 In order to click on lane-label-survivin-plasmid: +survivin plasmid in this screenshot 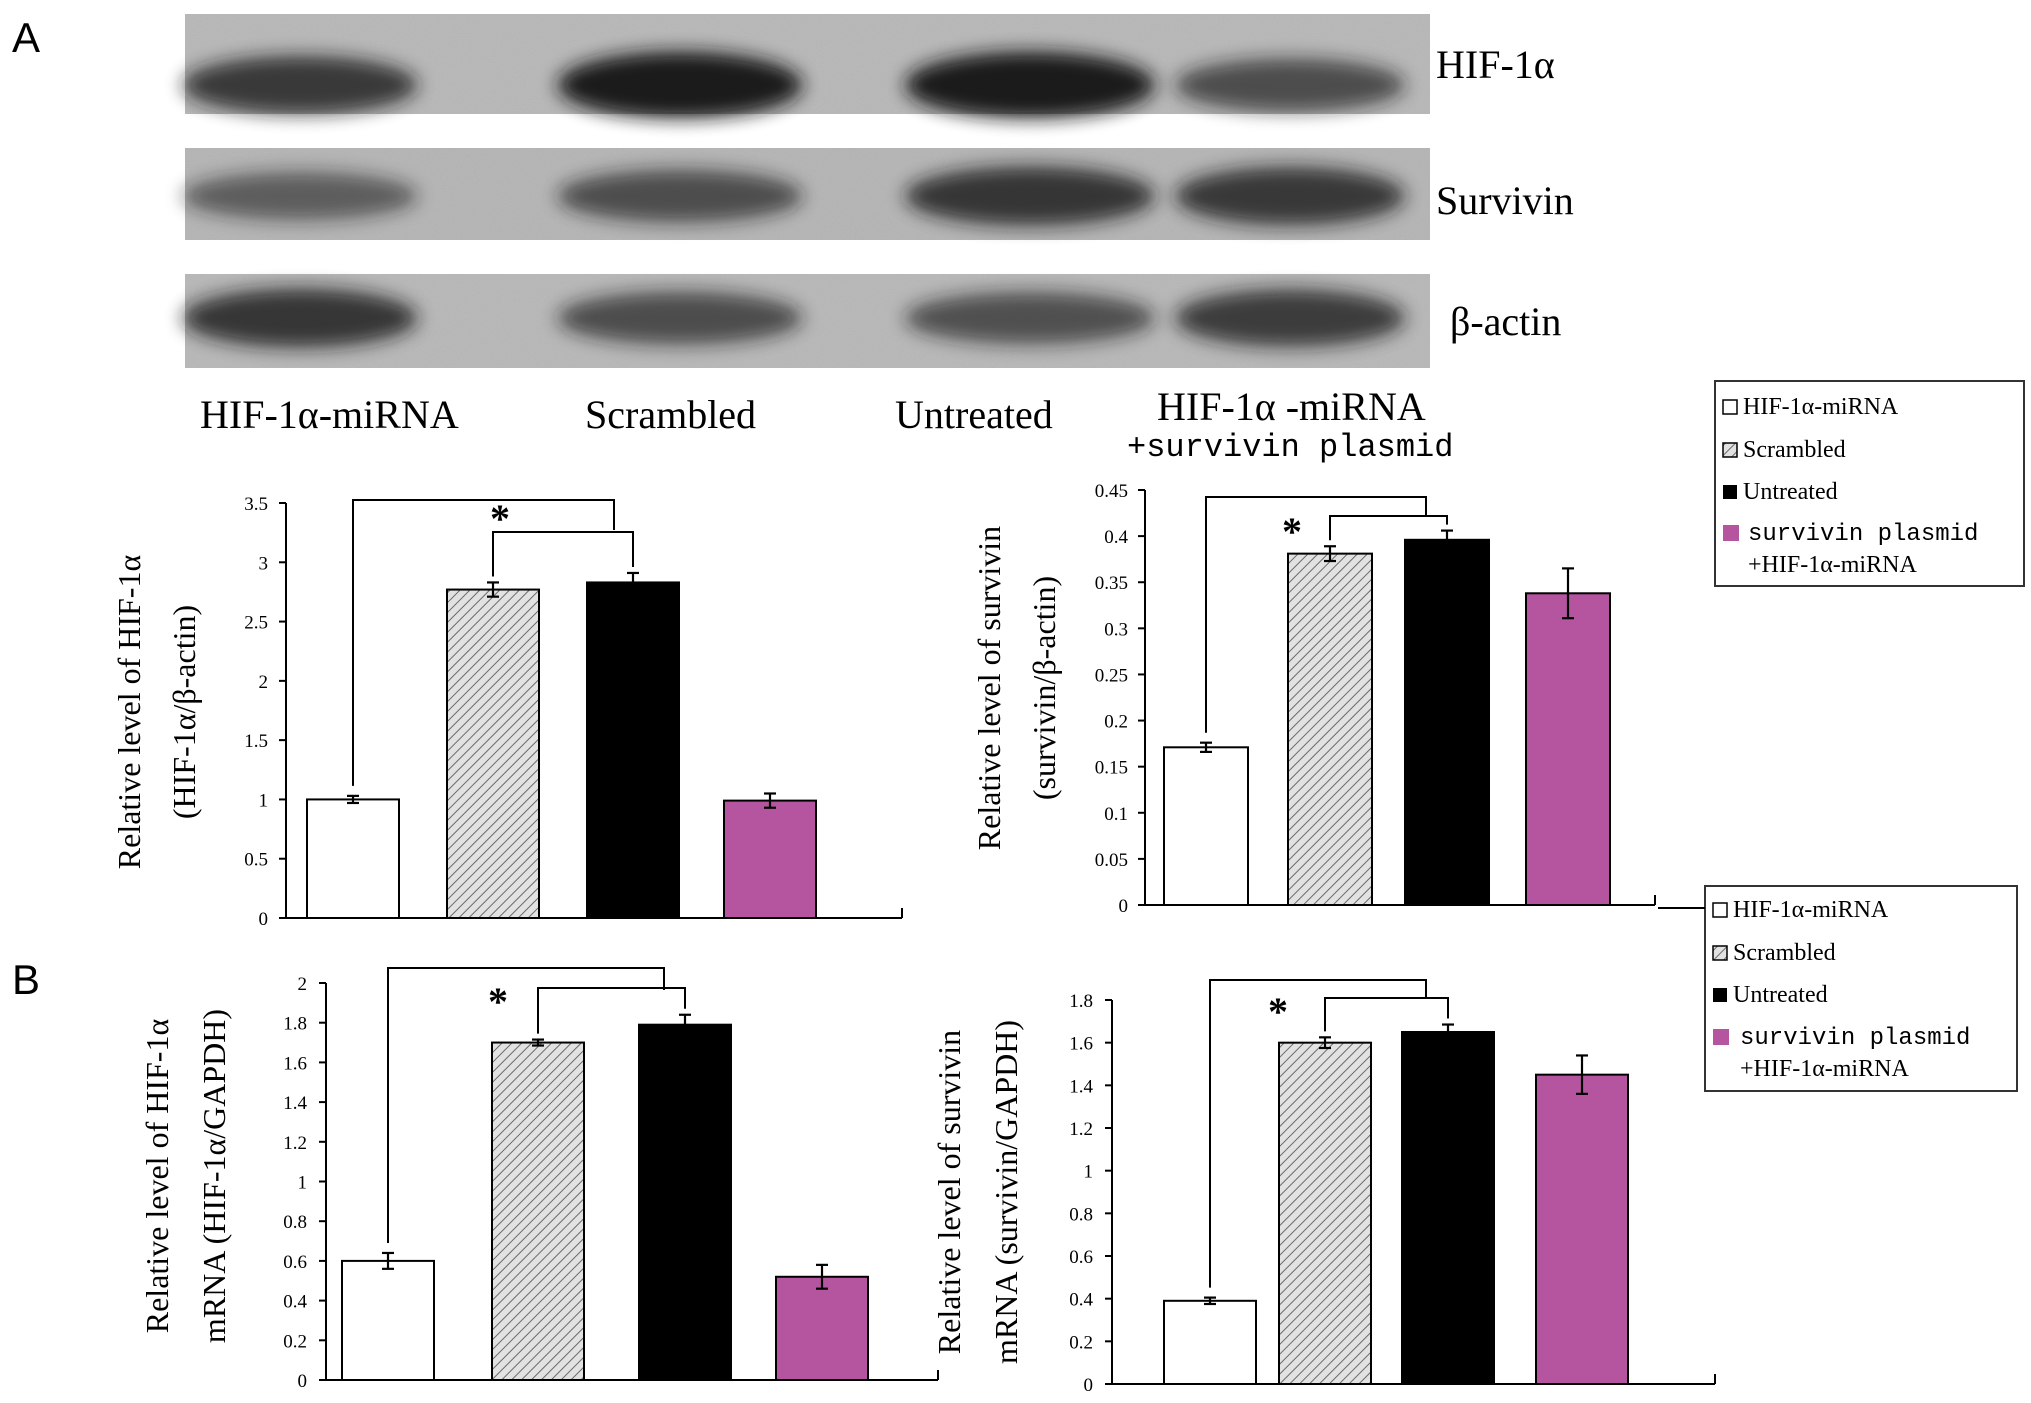, I will do `click(1290, 447)`.